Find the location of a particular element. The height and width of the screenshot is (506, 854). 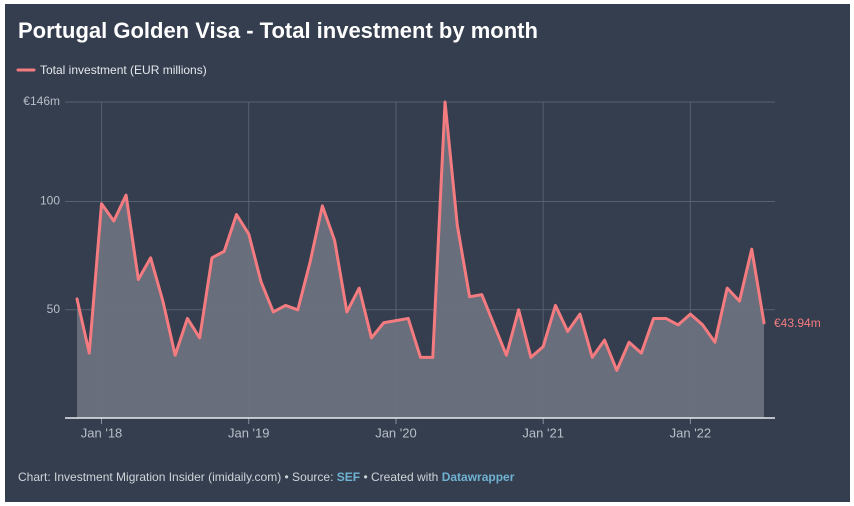

x-tick-label: Jan '20 is located at coordinates (396, 432).